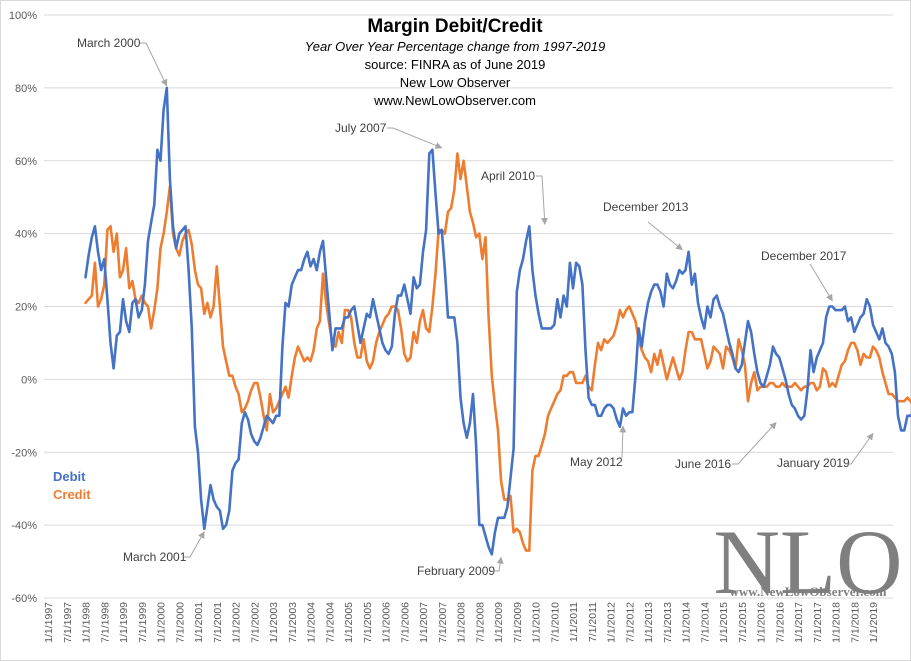  What do you see at coordinates (874, 622) in the screenshot?
I see `x-tick-label: 1/1/2019` at bounding box center [874, 622].